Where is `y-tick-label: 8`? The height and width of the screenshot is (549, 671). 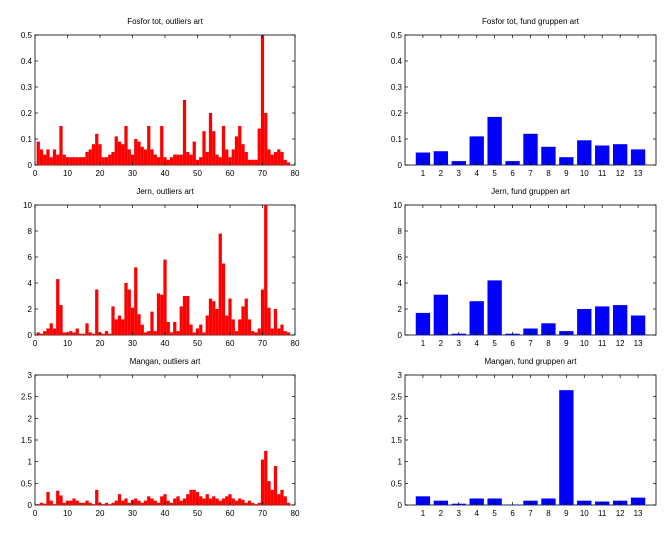 y-tick-label: 8 is located at coordinates (30, 231).